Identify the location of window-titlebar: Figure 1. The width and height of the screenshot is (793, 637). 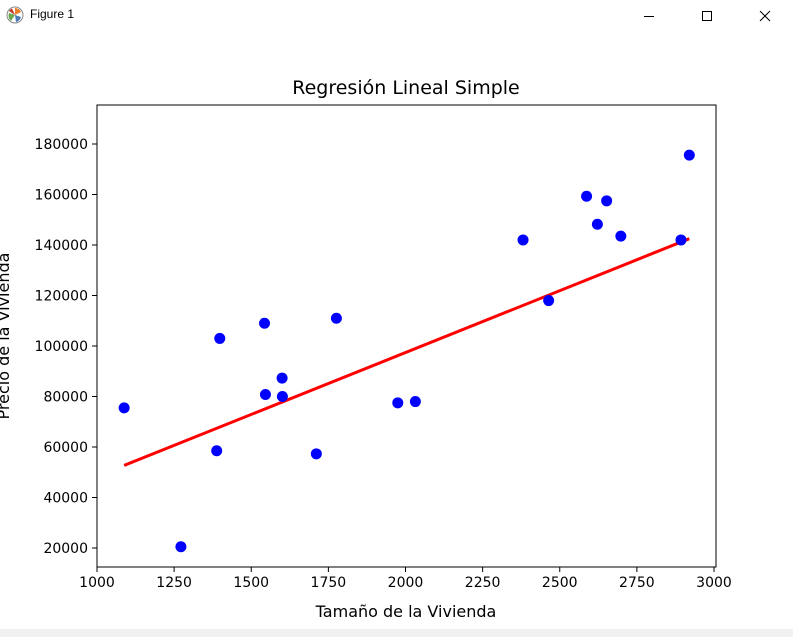
(396, 15).